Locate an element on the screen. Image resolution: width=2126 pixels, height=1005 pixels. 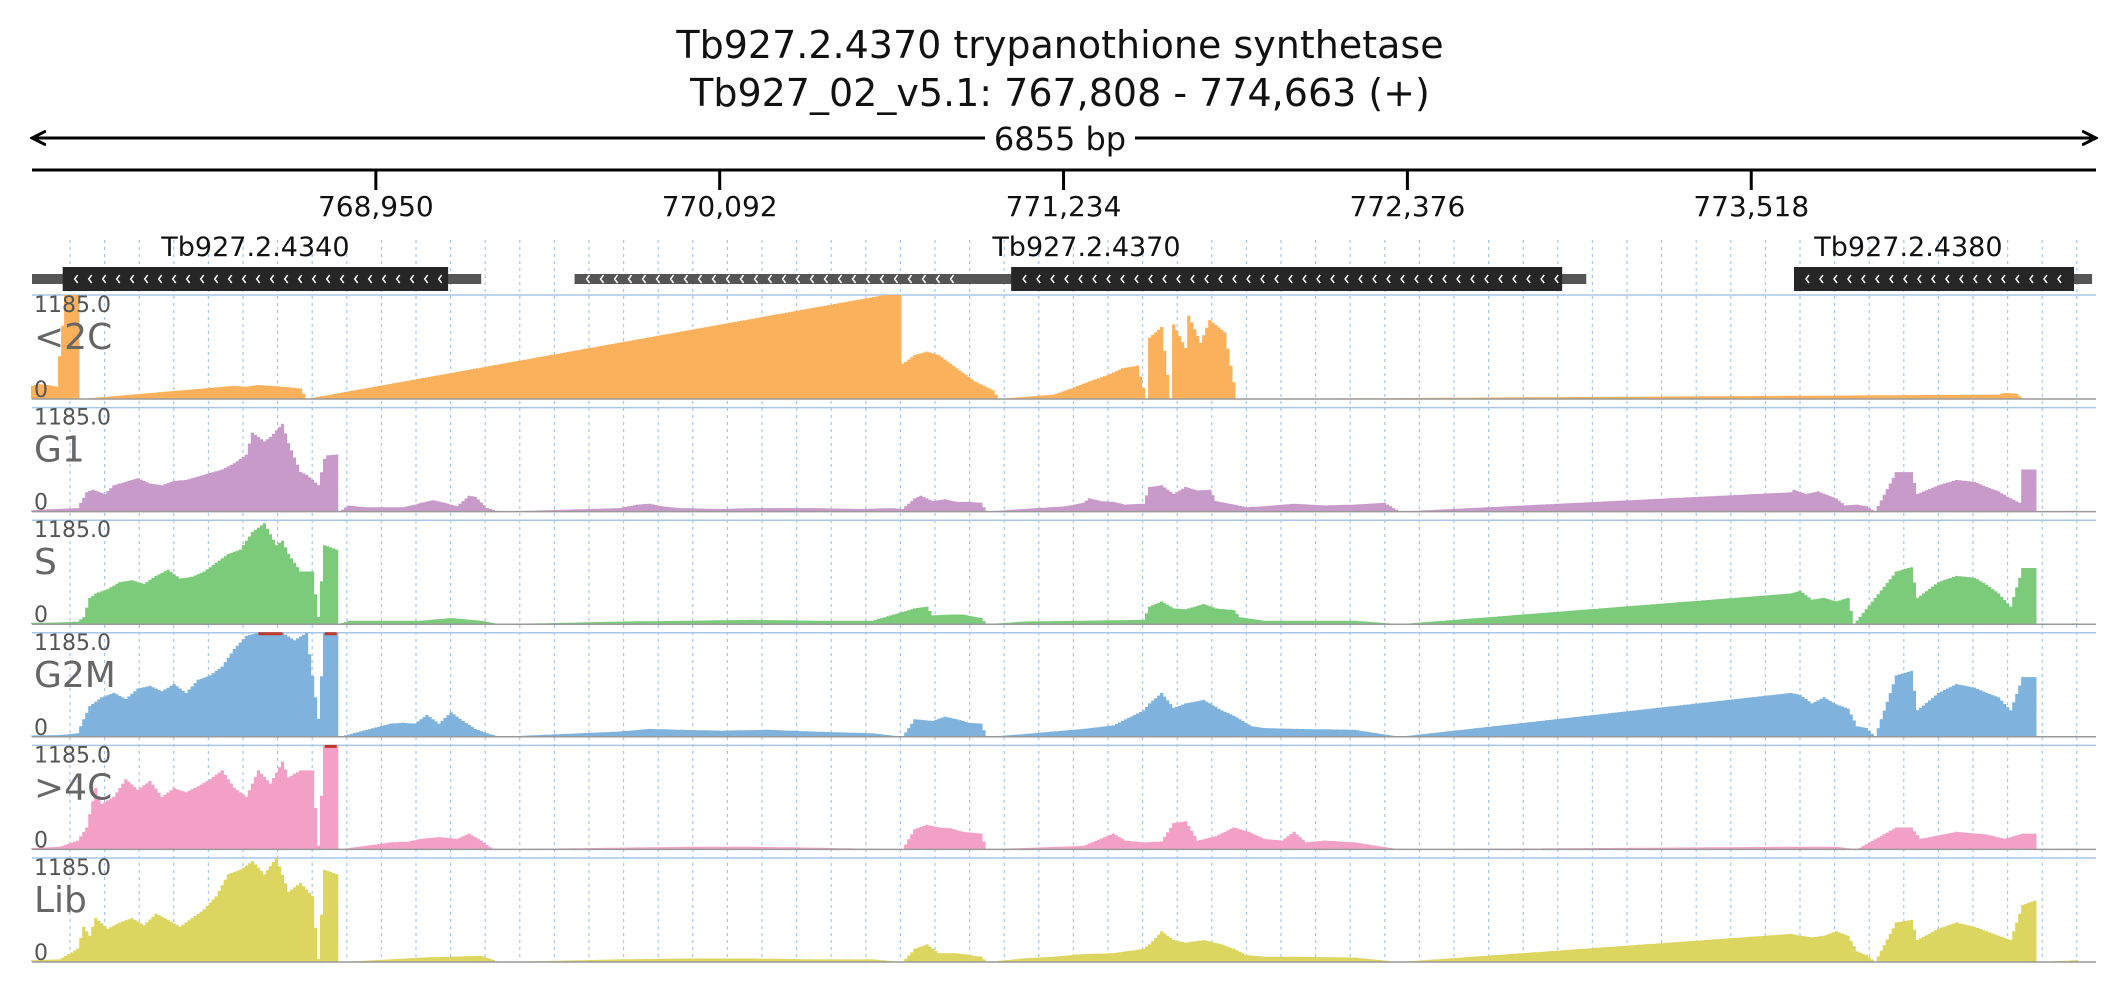
ruler-tick-label: 772,376 is located at coordinates (1407, 206).